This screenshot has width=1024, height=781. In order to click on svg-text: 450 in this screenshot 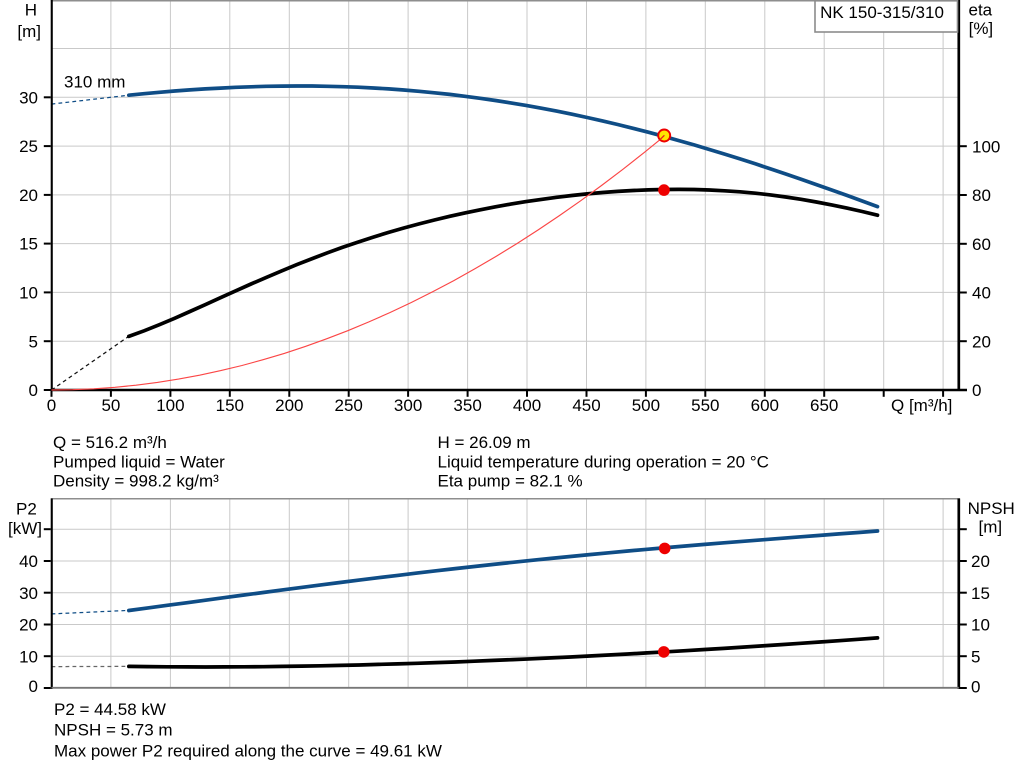, I will do `click(586, 405)`.